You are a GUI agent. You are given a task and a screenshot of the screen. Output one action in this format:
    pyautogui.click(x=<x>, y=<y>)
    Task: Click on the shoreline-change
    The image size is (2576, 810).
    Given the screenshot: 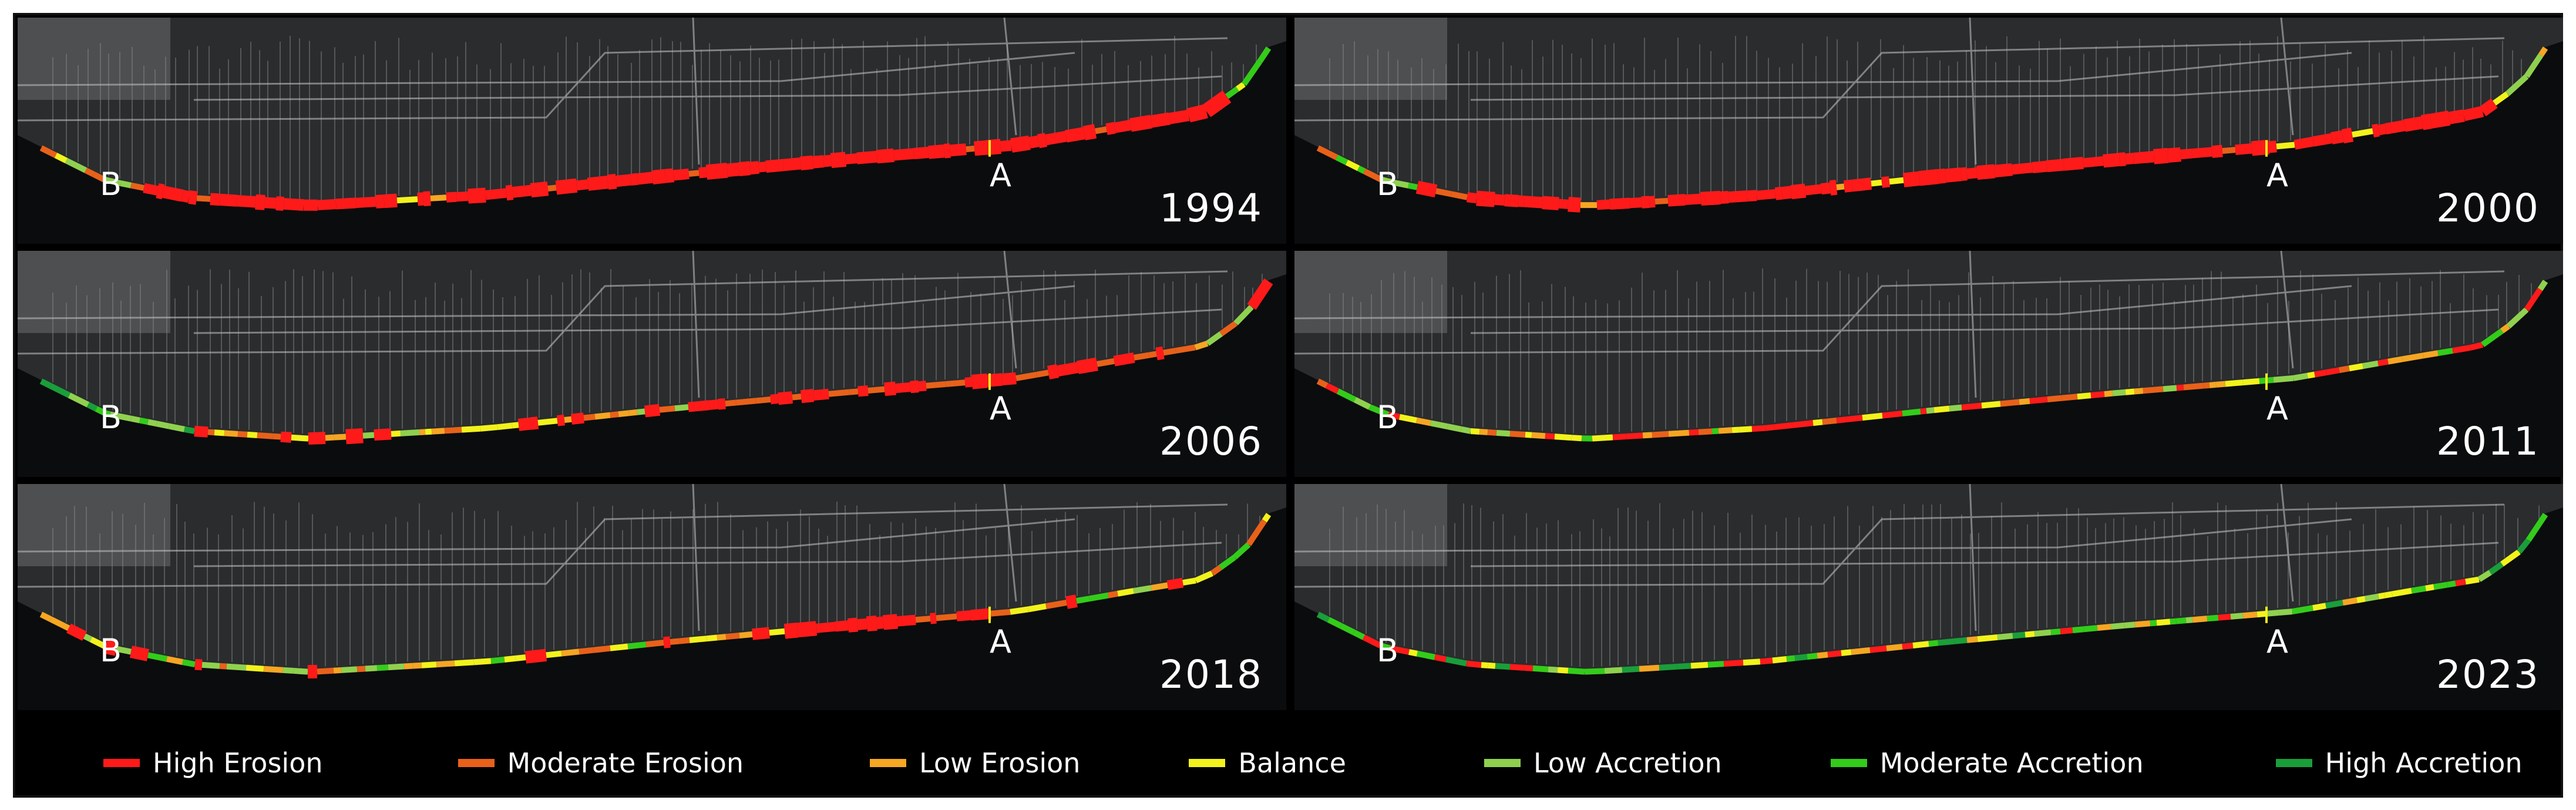 What is the action you would take?
    pyautogui.click(x=656, y=361)
    